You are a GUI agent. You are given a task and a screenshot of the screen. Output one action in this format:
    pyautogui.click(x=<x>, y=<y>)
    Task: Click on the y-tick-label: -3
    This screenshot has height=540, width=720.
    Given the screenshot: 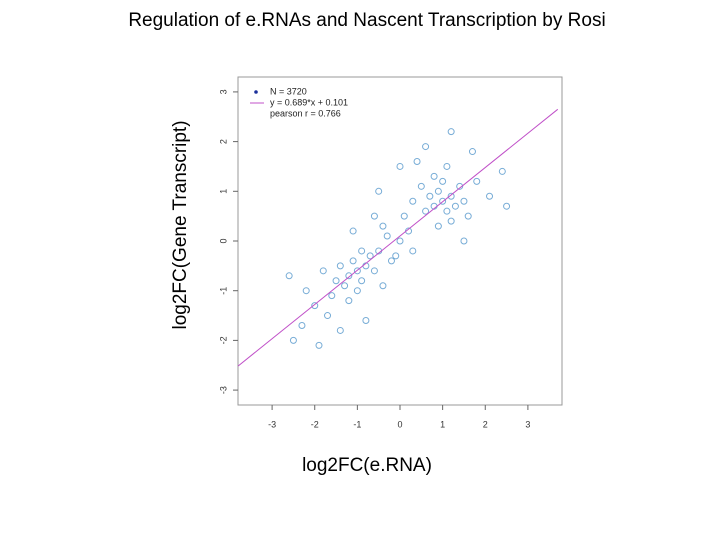 What is the action you would take?
    pyautogui.click(x=223, y=390)
    